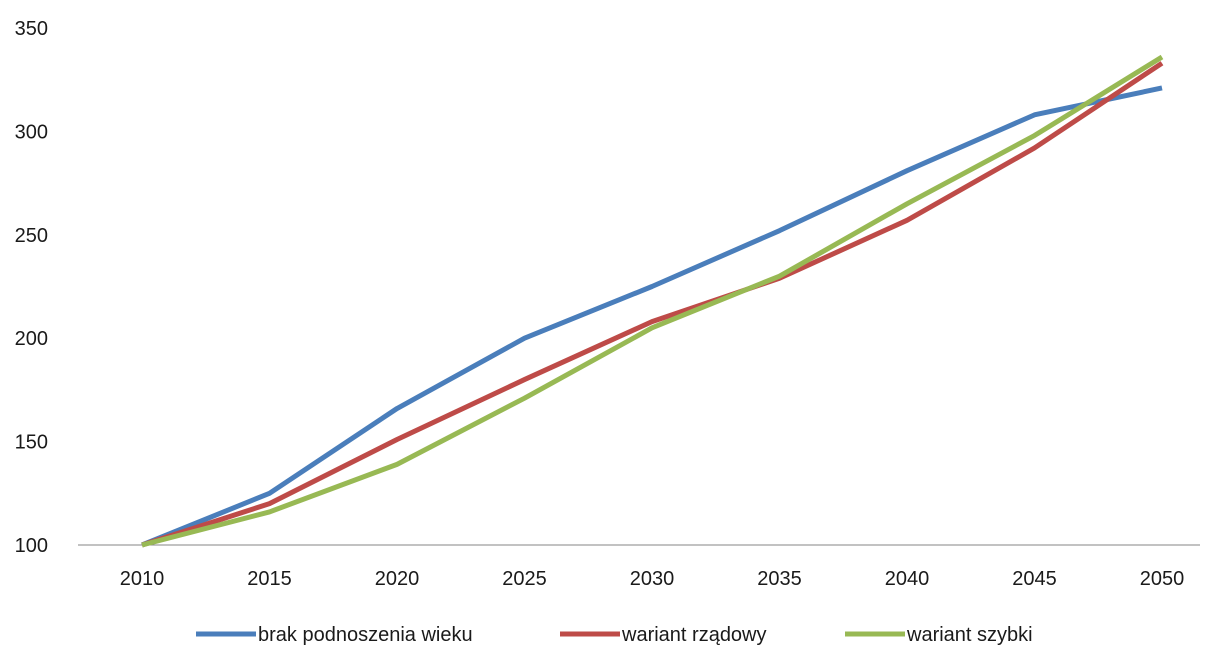  Describe the element at coordinates (779, 579) in the screenshot. I see `x-tick-label: 2035` at that location.